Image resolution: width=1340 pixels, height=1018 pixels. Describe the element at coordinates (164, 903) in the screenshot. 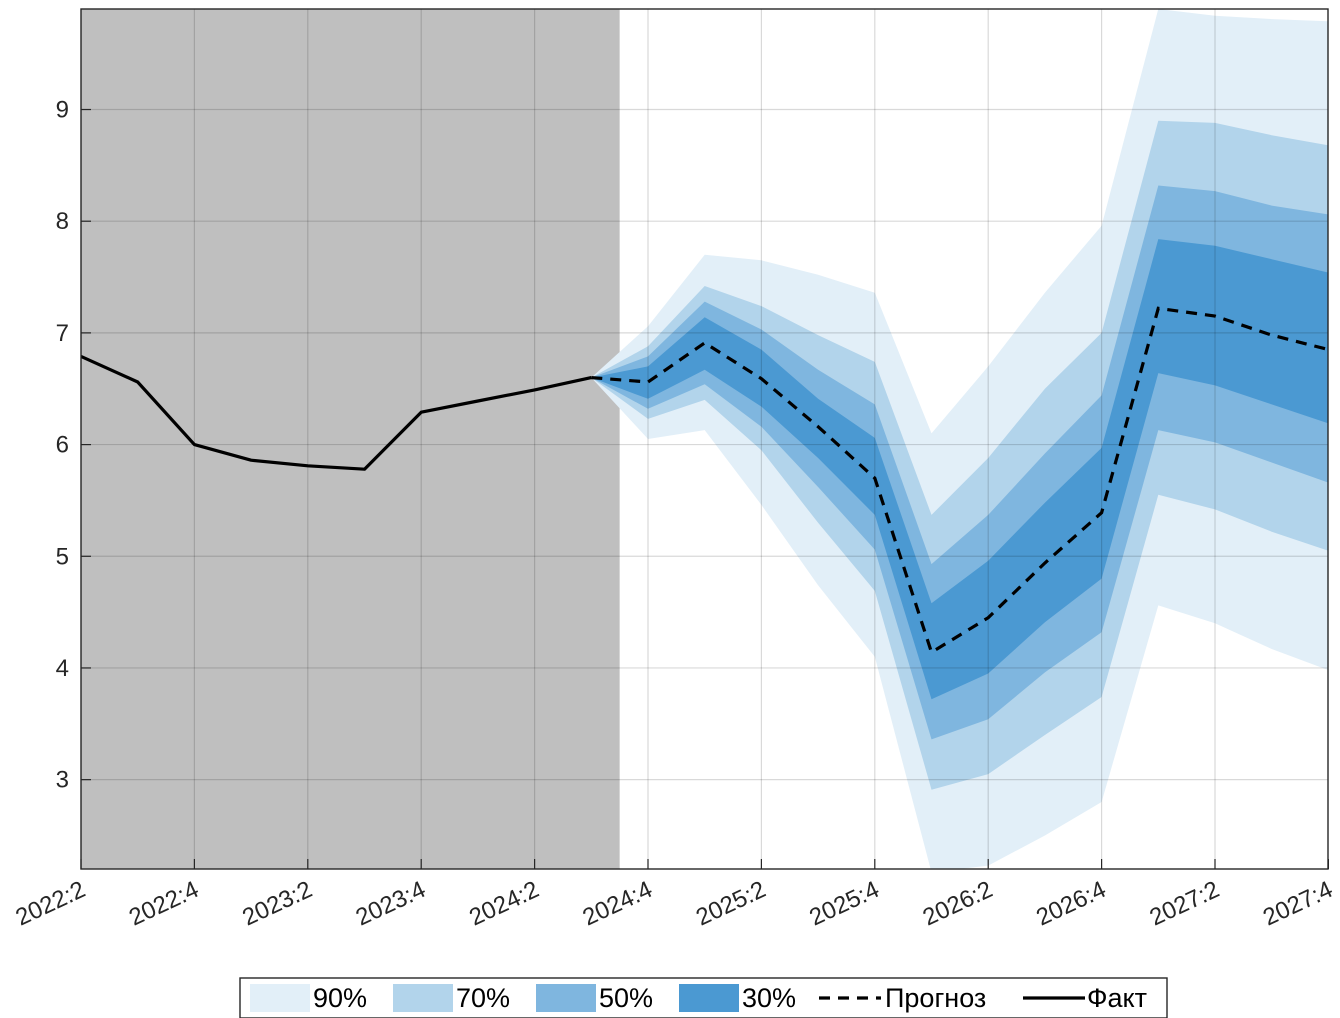

I see `x-tick-label: 2022:4` at that location.